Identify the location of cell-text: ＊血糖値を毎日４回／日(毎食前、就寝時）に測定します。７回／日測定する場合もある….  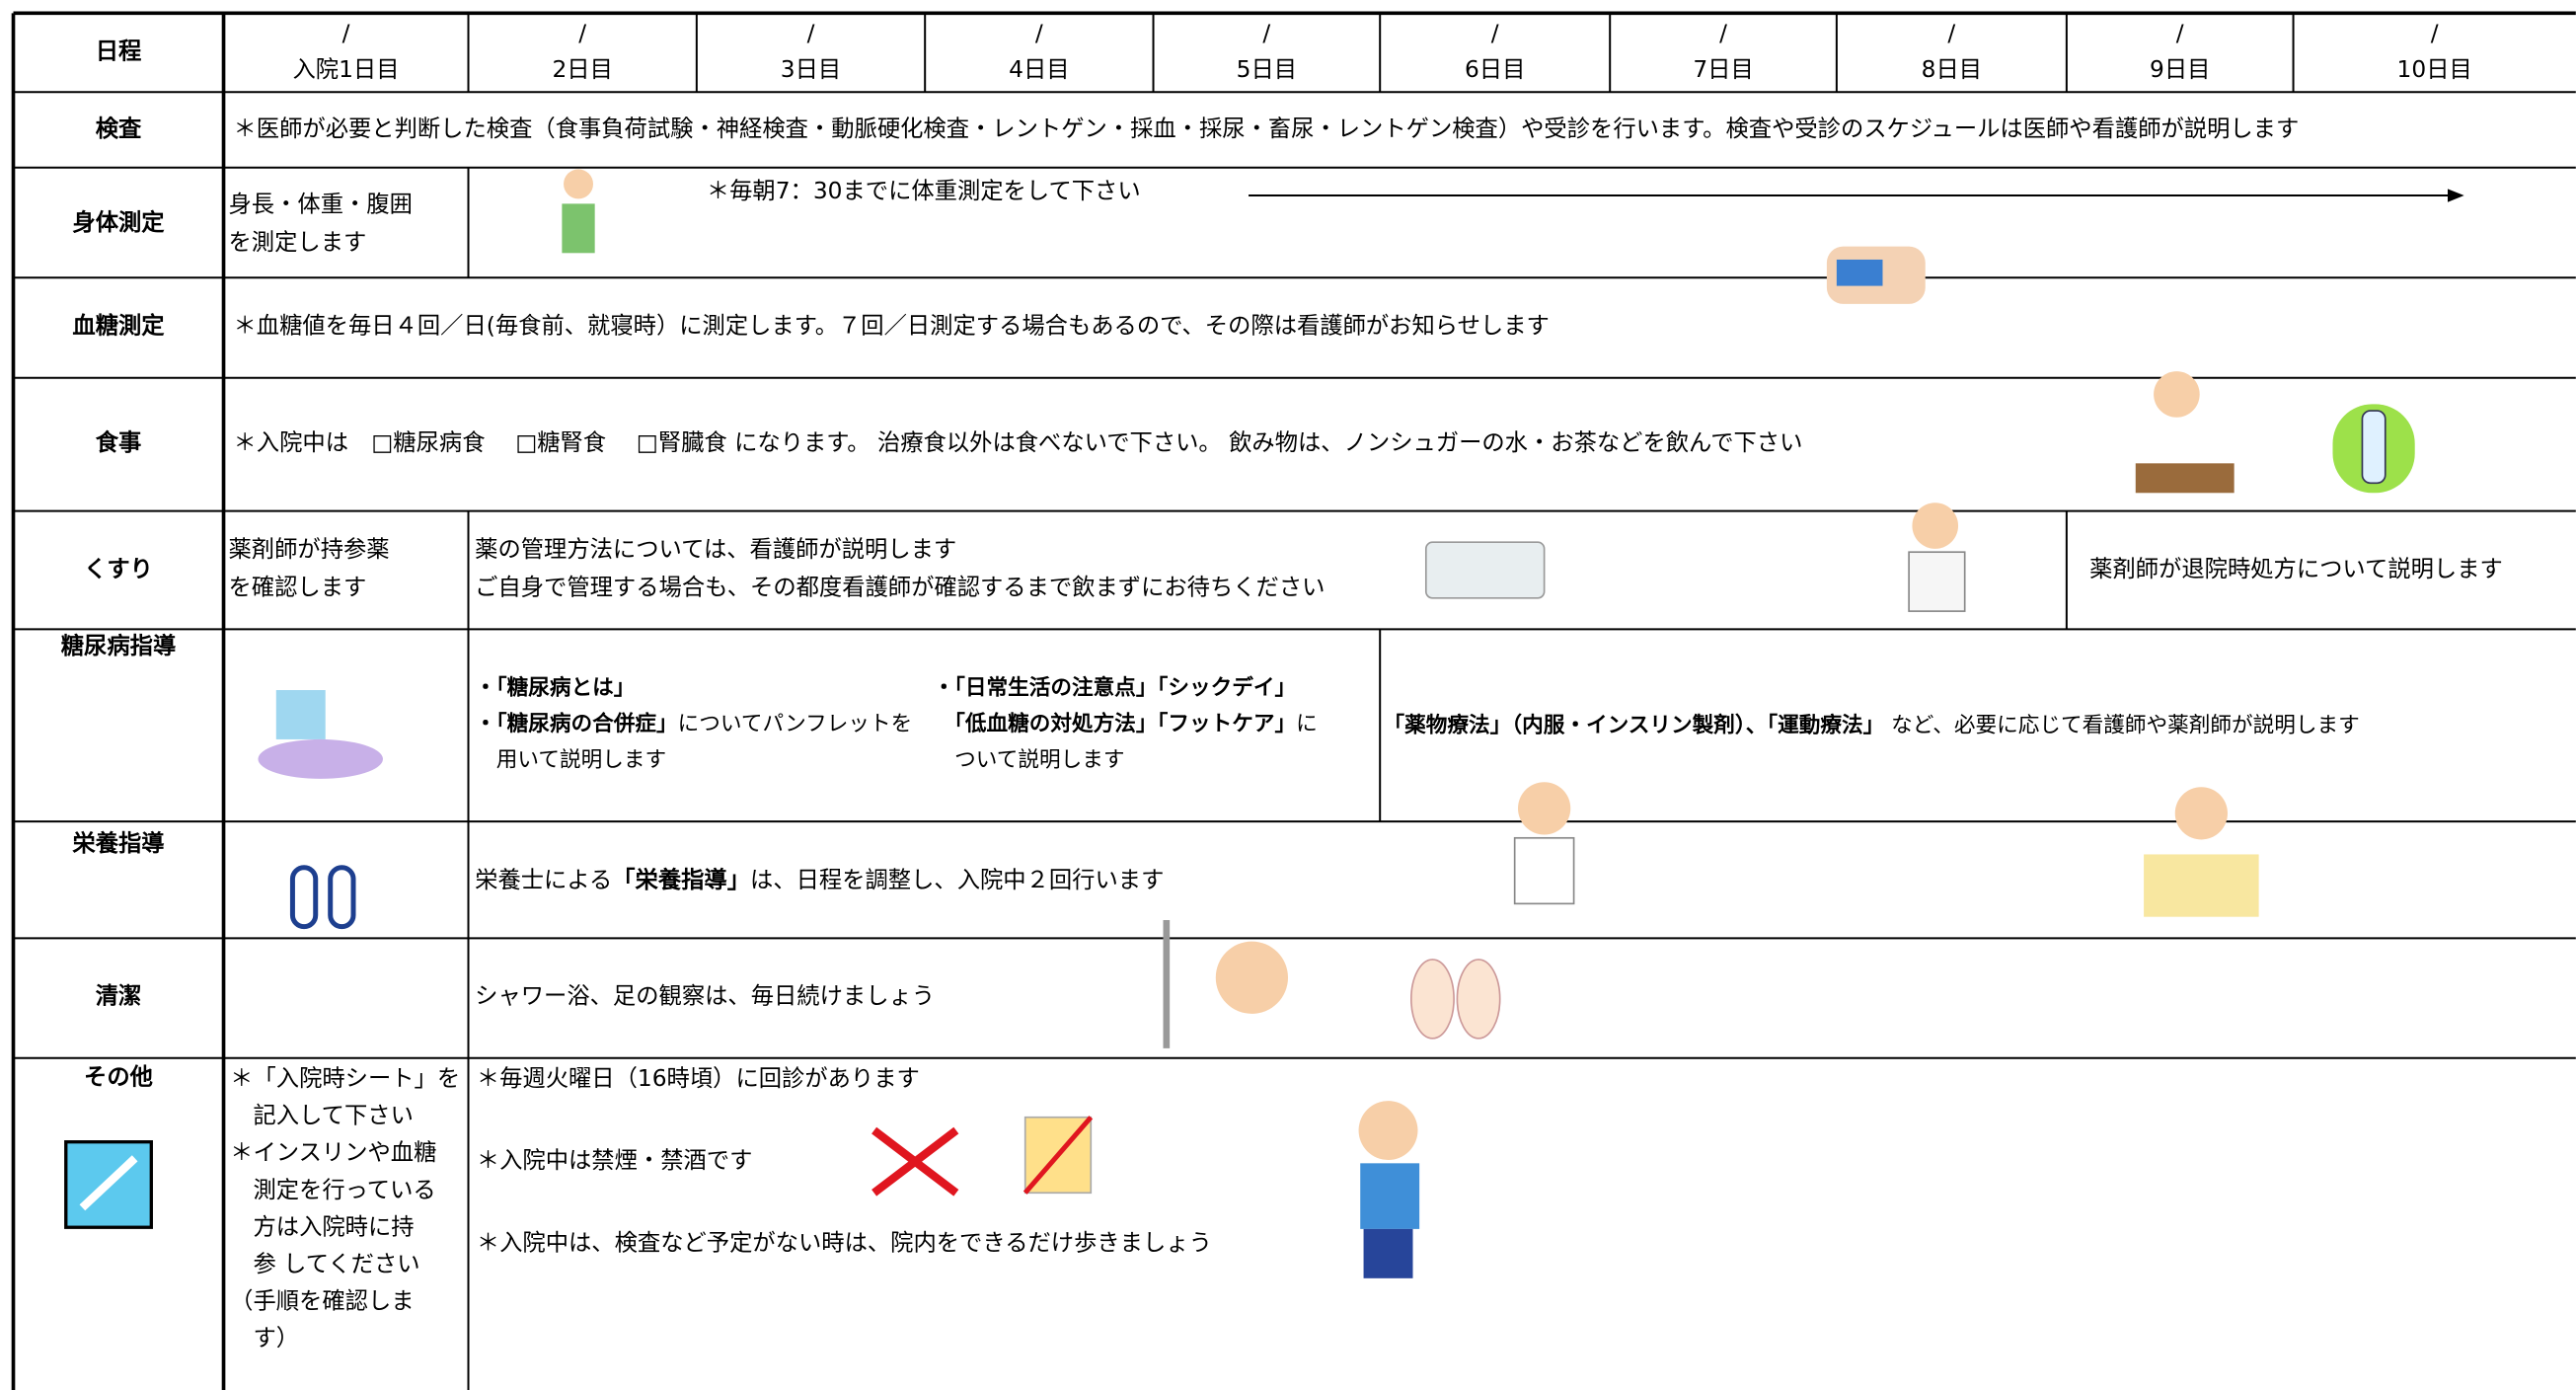
(892, 326).